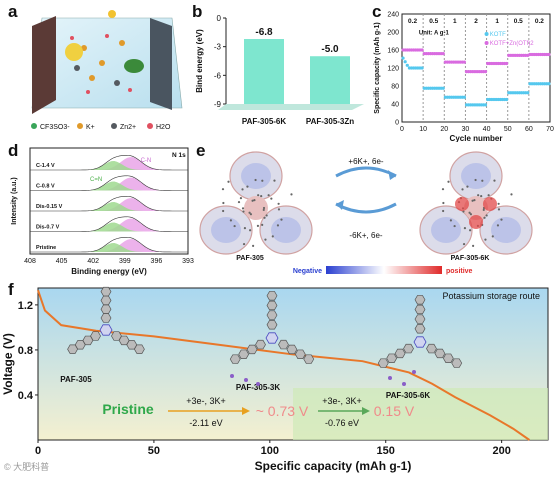 This screenshot has height=477, width=554. Describe the element at coordinates (434, 33) in the screenshot. I see `unit-label: Unit: A g-1` at that location.